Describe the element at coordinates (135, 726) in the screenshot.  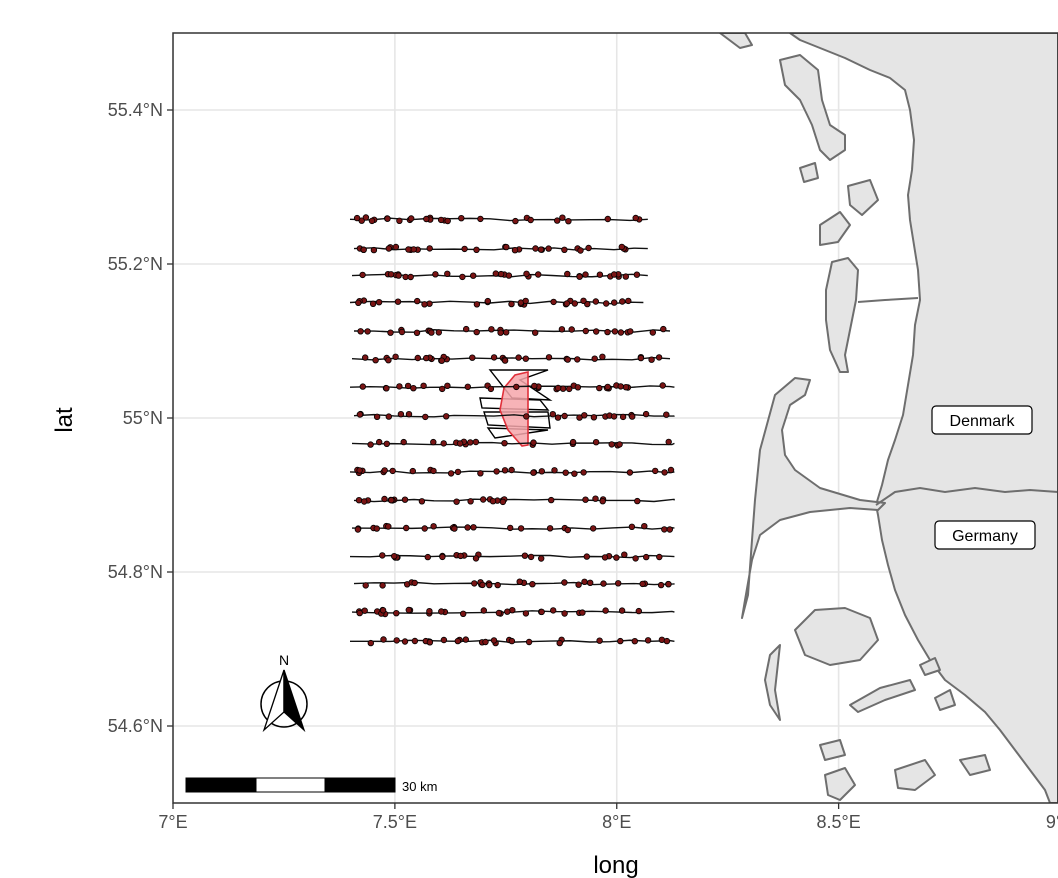
I see `y-tick-label: 54.6°N` at that location.